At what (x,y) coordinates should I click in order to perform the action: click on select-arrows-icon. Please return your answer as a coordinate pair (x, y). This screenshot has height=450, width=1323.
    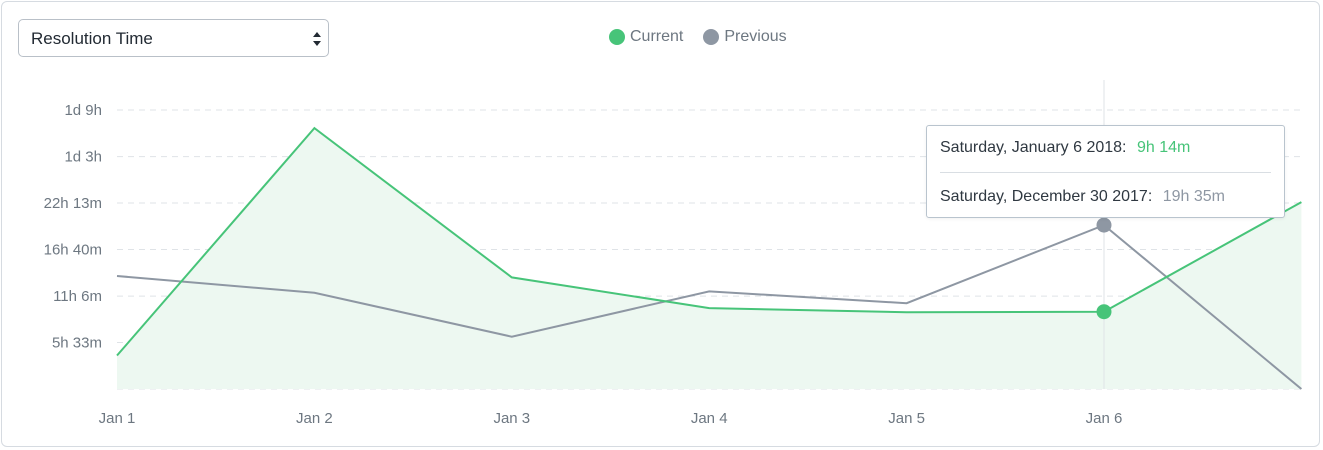
    Looking at the image, I should click on (317, 39).